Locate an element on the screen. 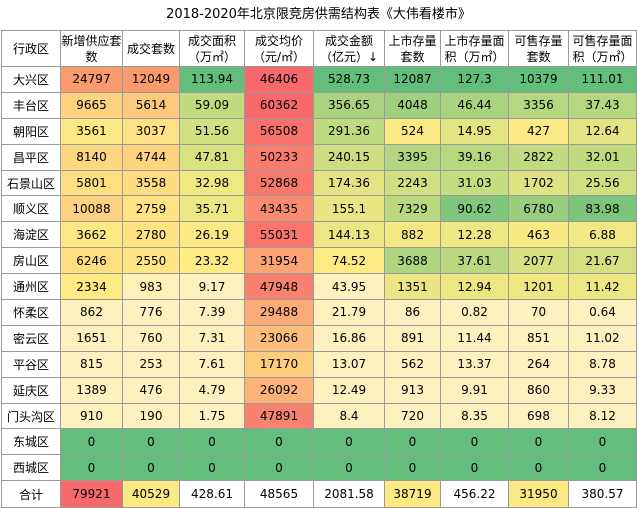 The width and height of the screenshot is (637, 508). value-cell: 50233 is located at coordinates (279, 157).